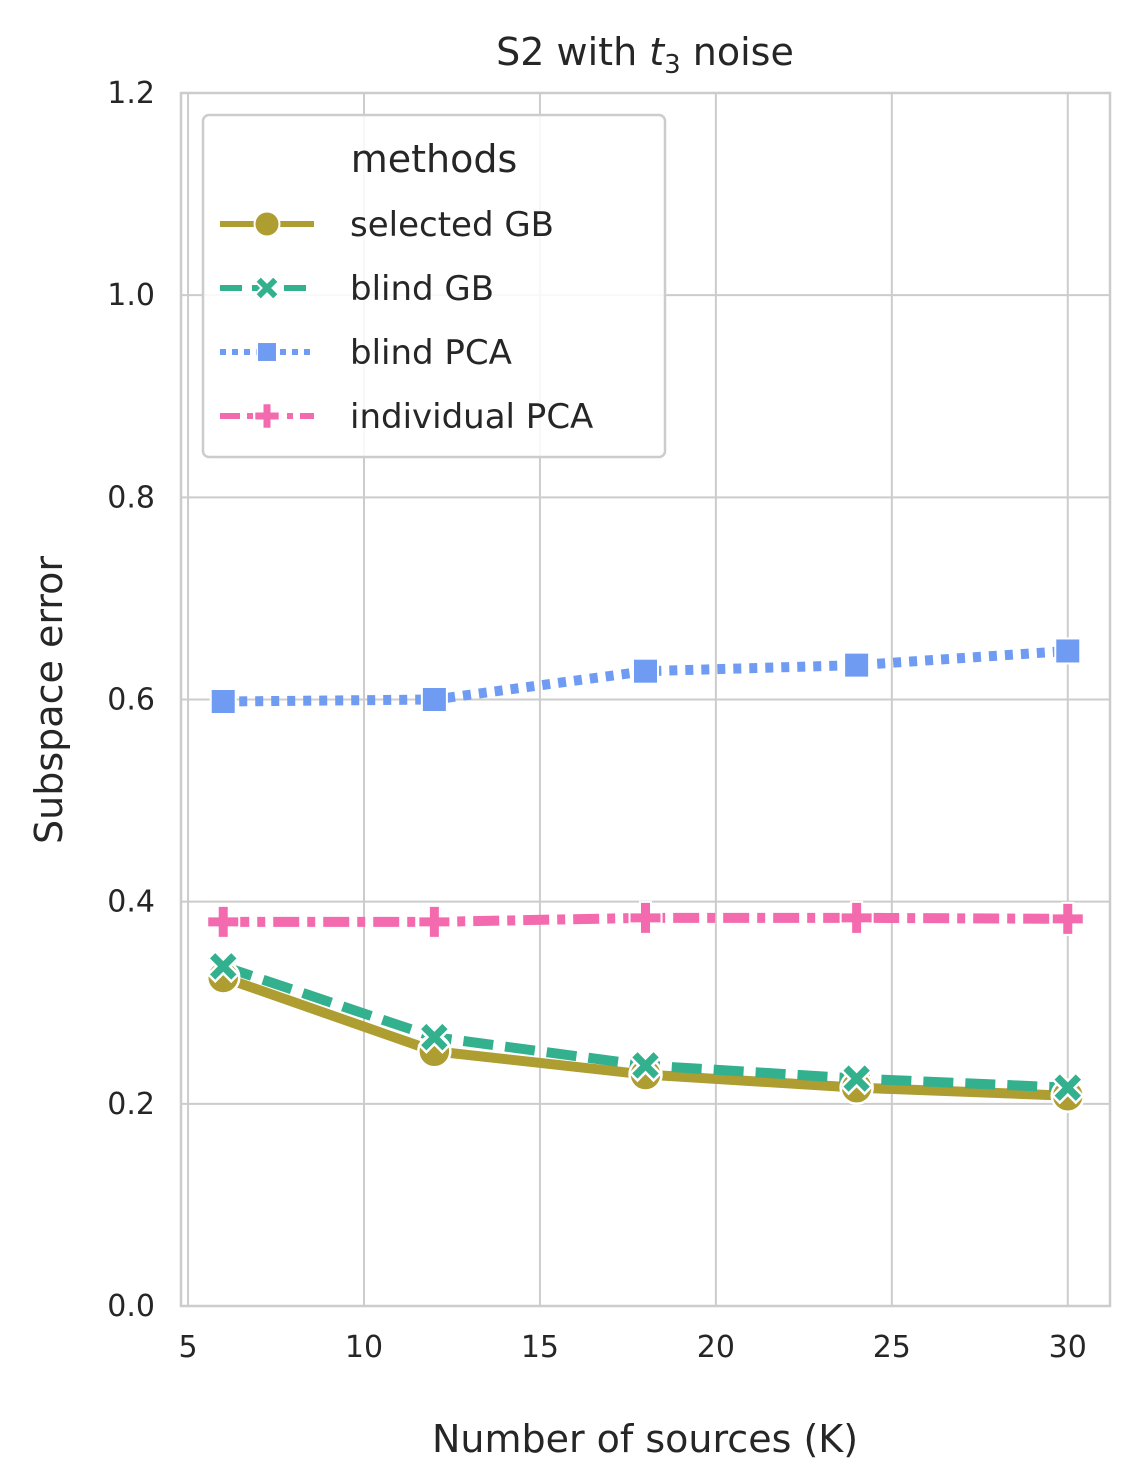 The width and height of the screenshot is (1140, 1468). What do you see at coordinates (131, 902) in the screenshot?
I see `y-tick-label: 0.4` at bounding box center [131, 902].